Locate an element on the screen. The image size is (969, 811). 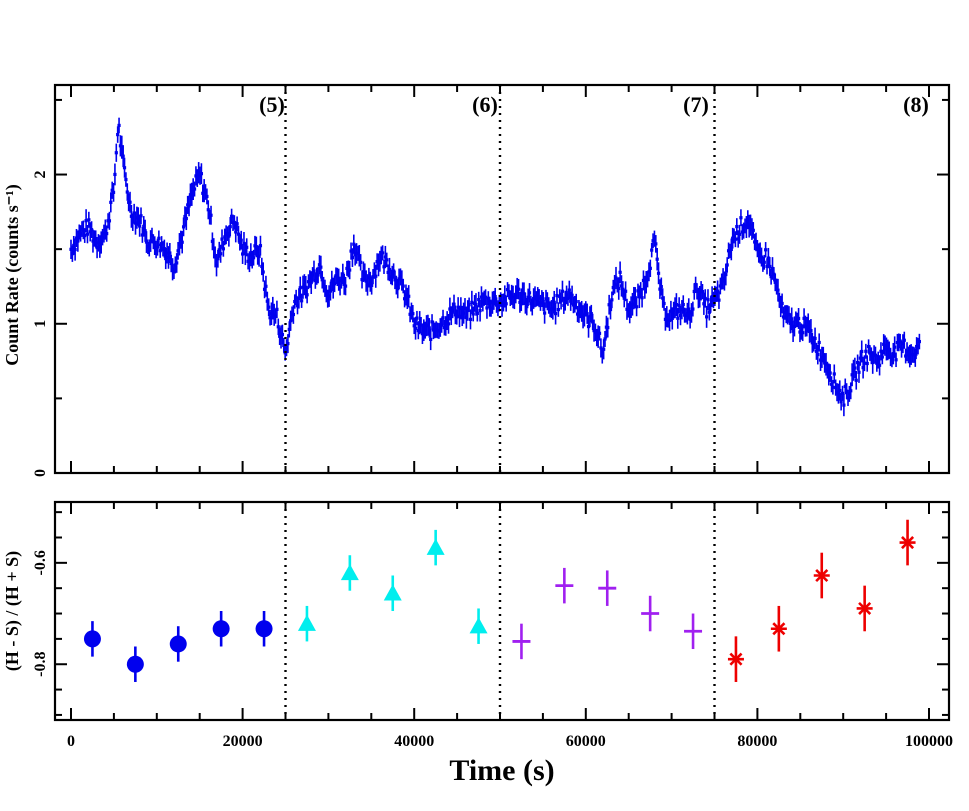
x-axis-title: Time (s) is located at coordinates (501, 770).